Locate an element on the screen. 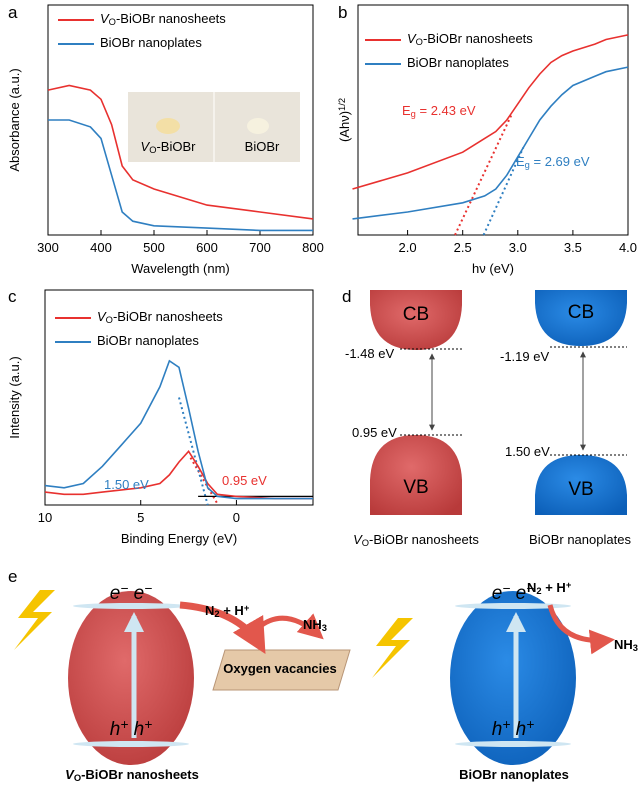 Image resolution: width=644 pixels, height=794 pixels. x-tick-label: 5 is located at coordinates (140, 517).